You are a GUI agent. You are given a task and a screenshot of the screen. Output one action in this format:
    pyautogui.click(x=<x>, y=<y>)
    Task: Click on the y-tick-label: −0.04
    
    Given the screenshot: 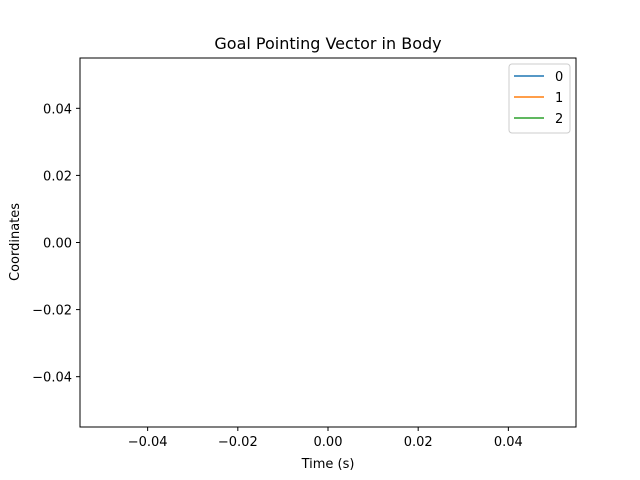 What is the action you would take?
    pyautogui.click(x=52, y=378)
    